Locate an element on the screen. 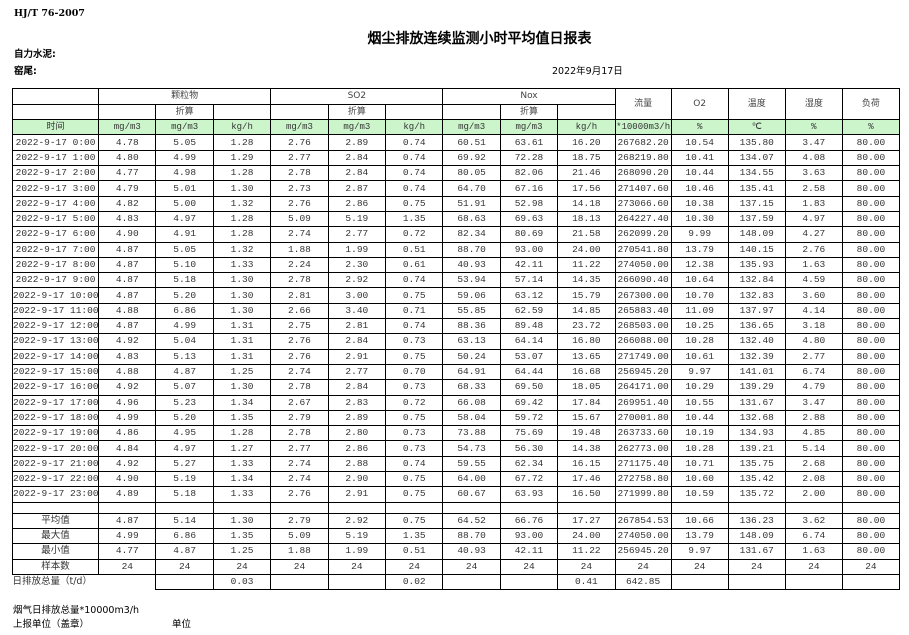 Image resolution: width=909 pixels, height=635 pixels. value-cell: 268503.00 is located at coordinates (643, 326).